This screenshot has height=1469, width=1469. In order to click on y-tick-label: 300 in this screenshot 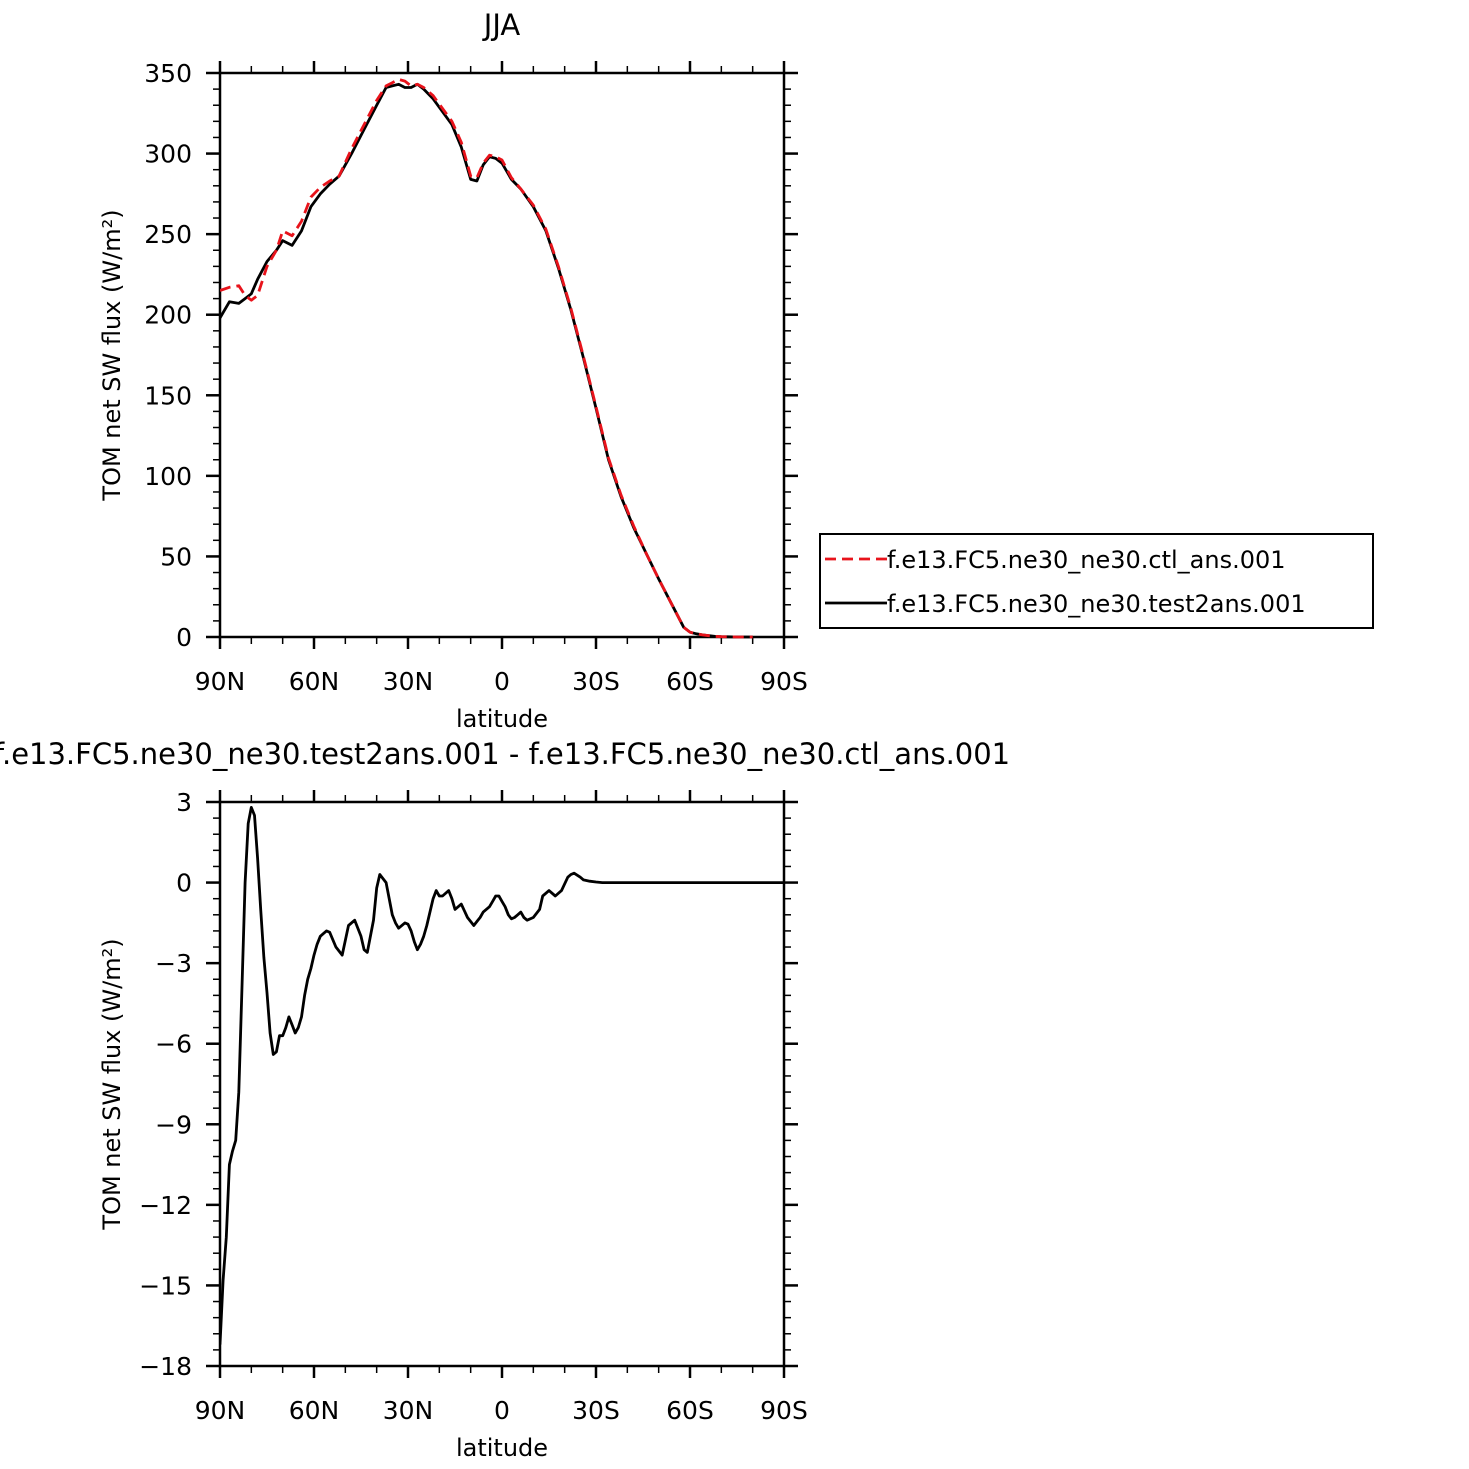, I will do `click(168, 154)`.